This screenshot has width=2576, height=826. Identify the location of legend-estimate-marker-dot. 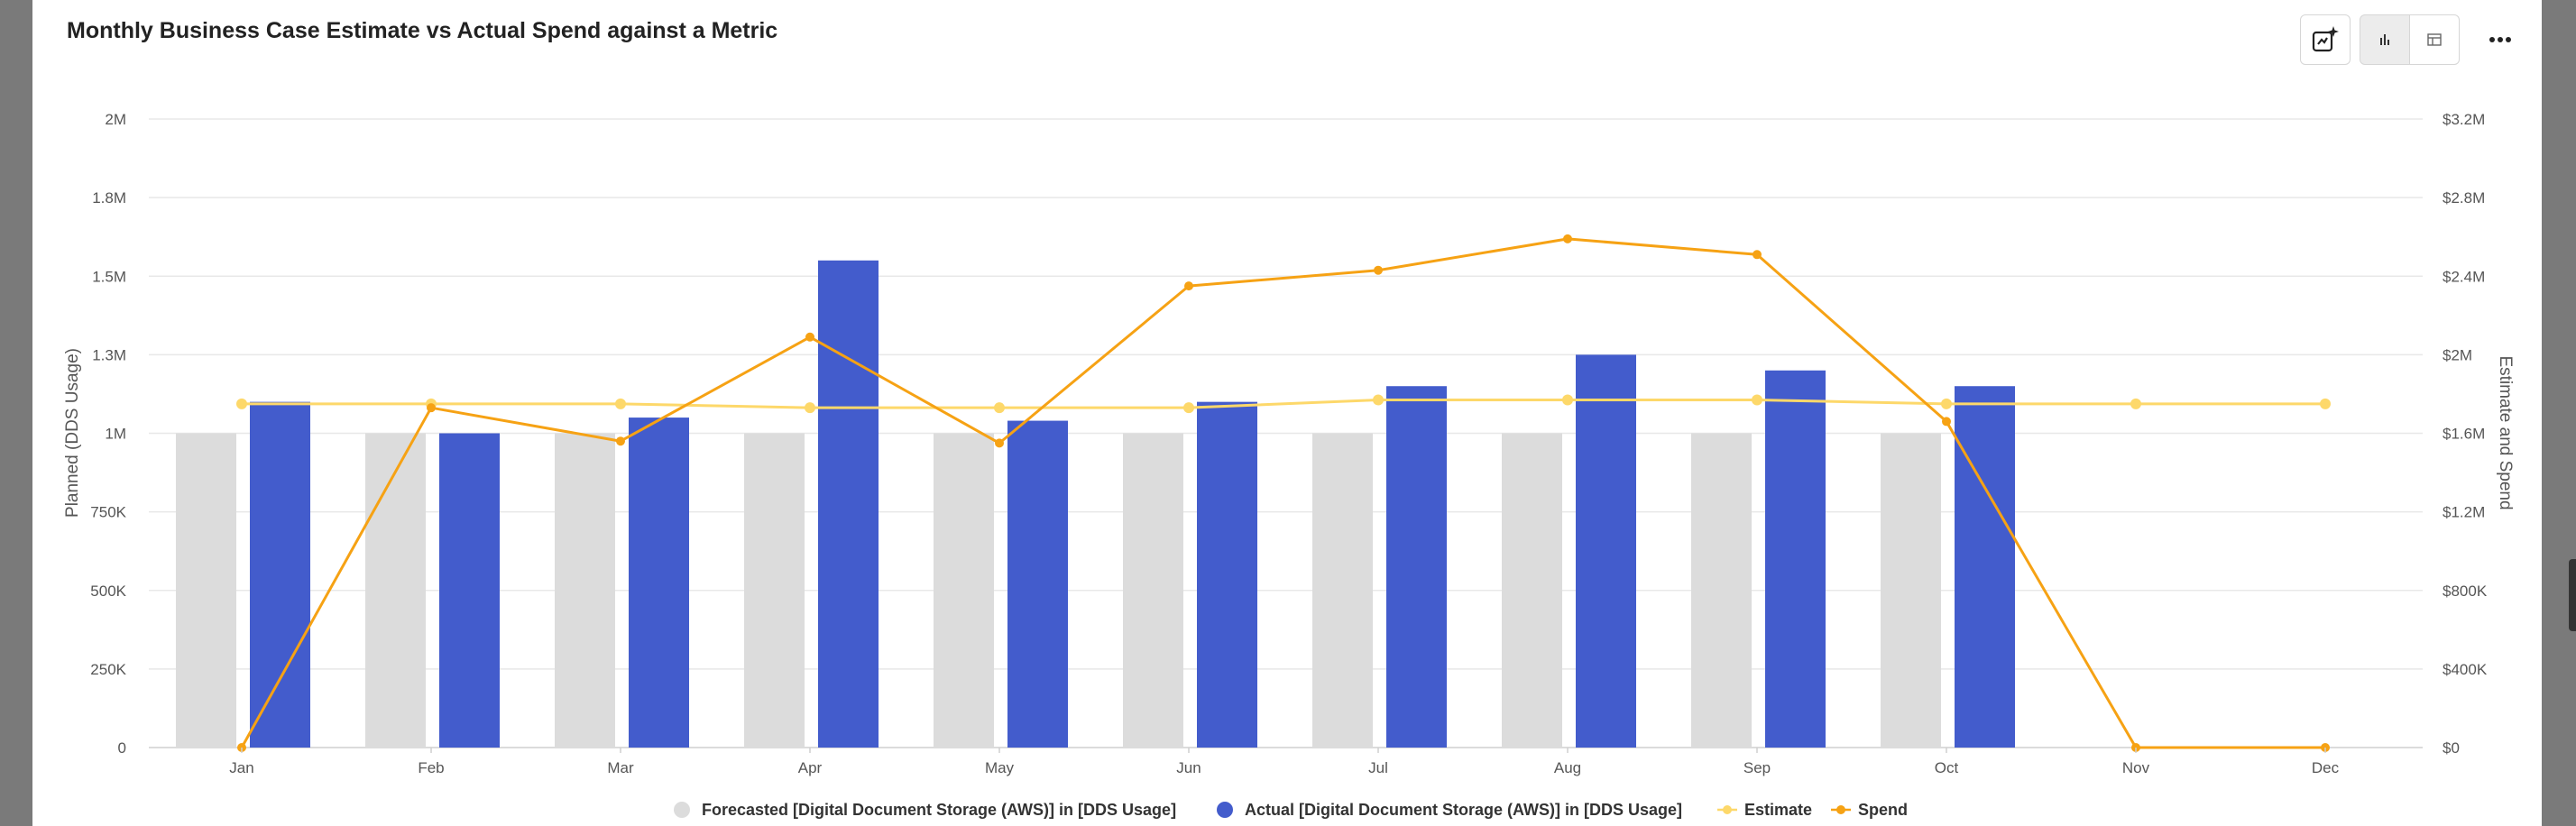
(1727, 810).